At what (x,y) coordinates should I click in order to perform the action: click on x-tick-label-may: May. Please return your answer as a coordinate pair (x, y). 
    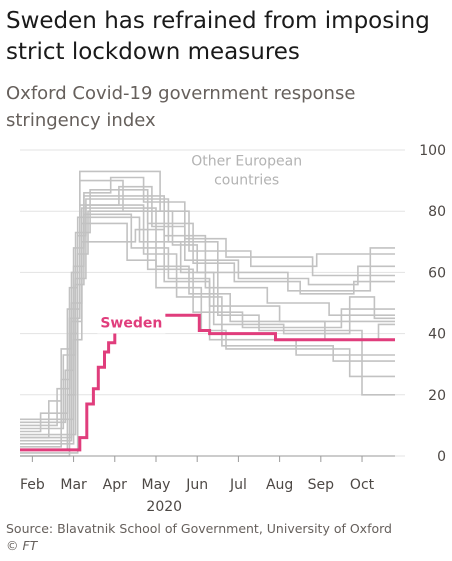
    Looking at the image, I should click on (156, 485).